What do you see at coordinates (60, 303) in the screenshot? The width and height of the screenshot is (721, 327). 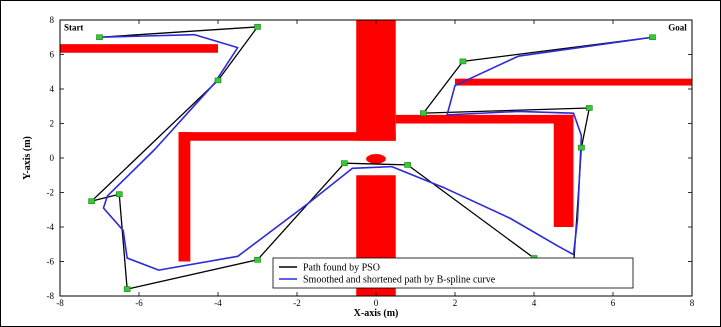 I see `x-tick-label-0: -8` at bounding box center [60, 303].